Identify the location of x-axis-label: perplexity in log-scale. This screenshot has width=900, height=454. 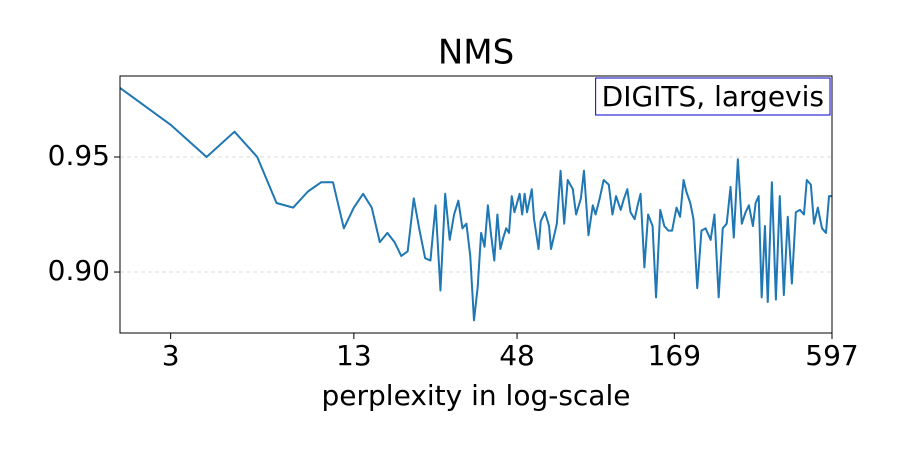
(476, 395).